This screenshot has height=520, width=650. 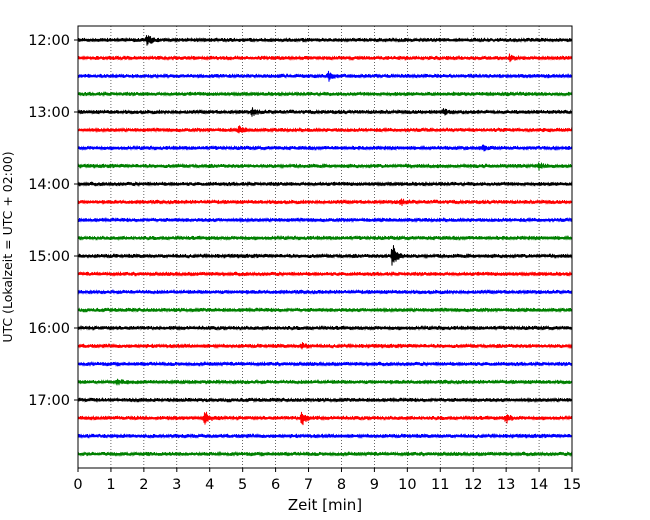 What do you see at coordinates (77, 485) in the screenshot?
I see `x-tick-label: 0` at bounding box center [77, 485].